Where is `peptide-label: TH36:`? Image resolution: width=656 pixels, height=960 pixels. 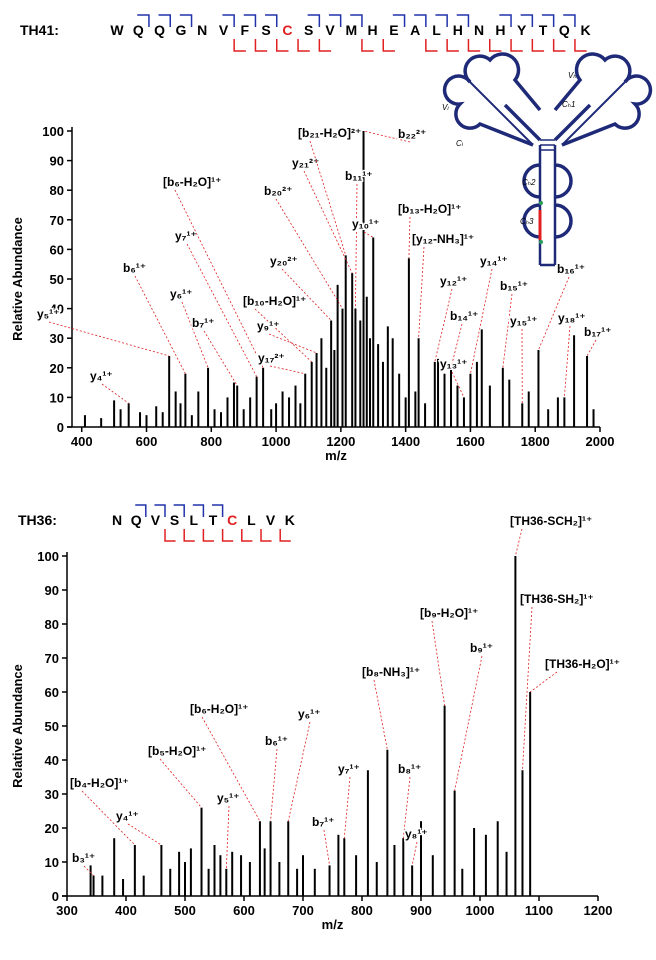
peptide-label: TH36: is located at coordinates (37, 520).